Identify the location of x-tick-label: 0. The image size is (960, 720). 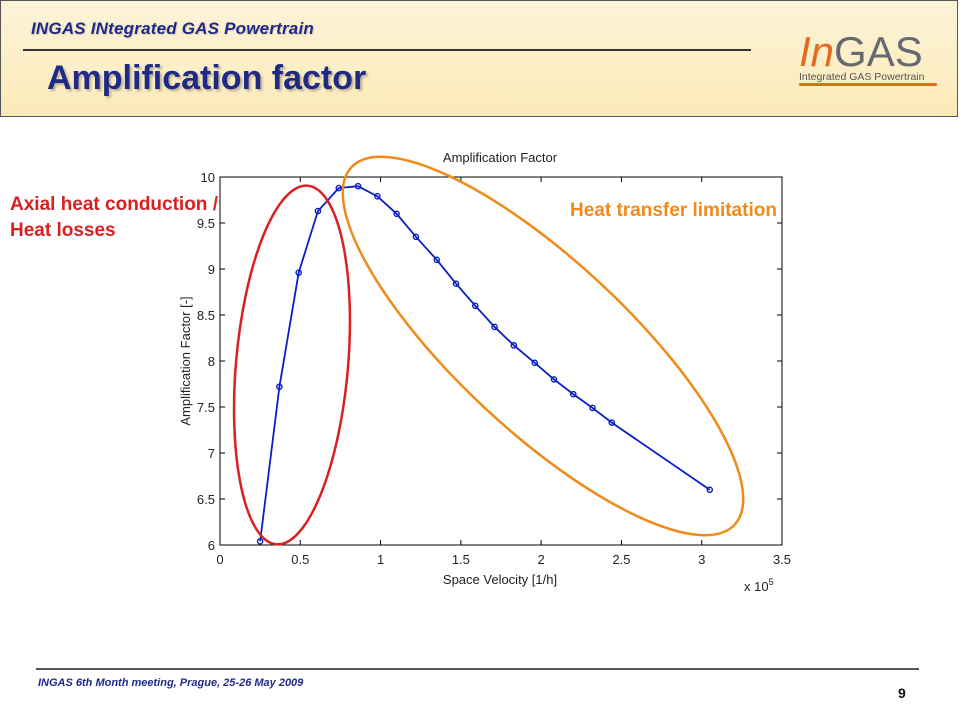
(219, 559).